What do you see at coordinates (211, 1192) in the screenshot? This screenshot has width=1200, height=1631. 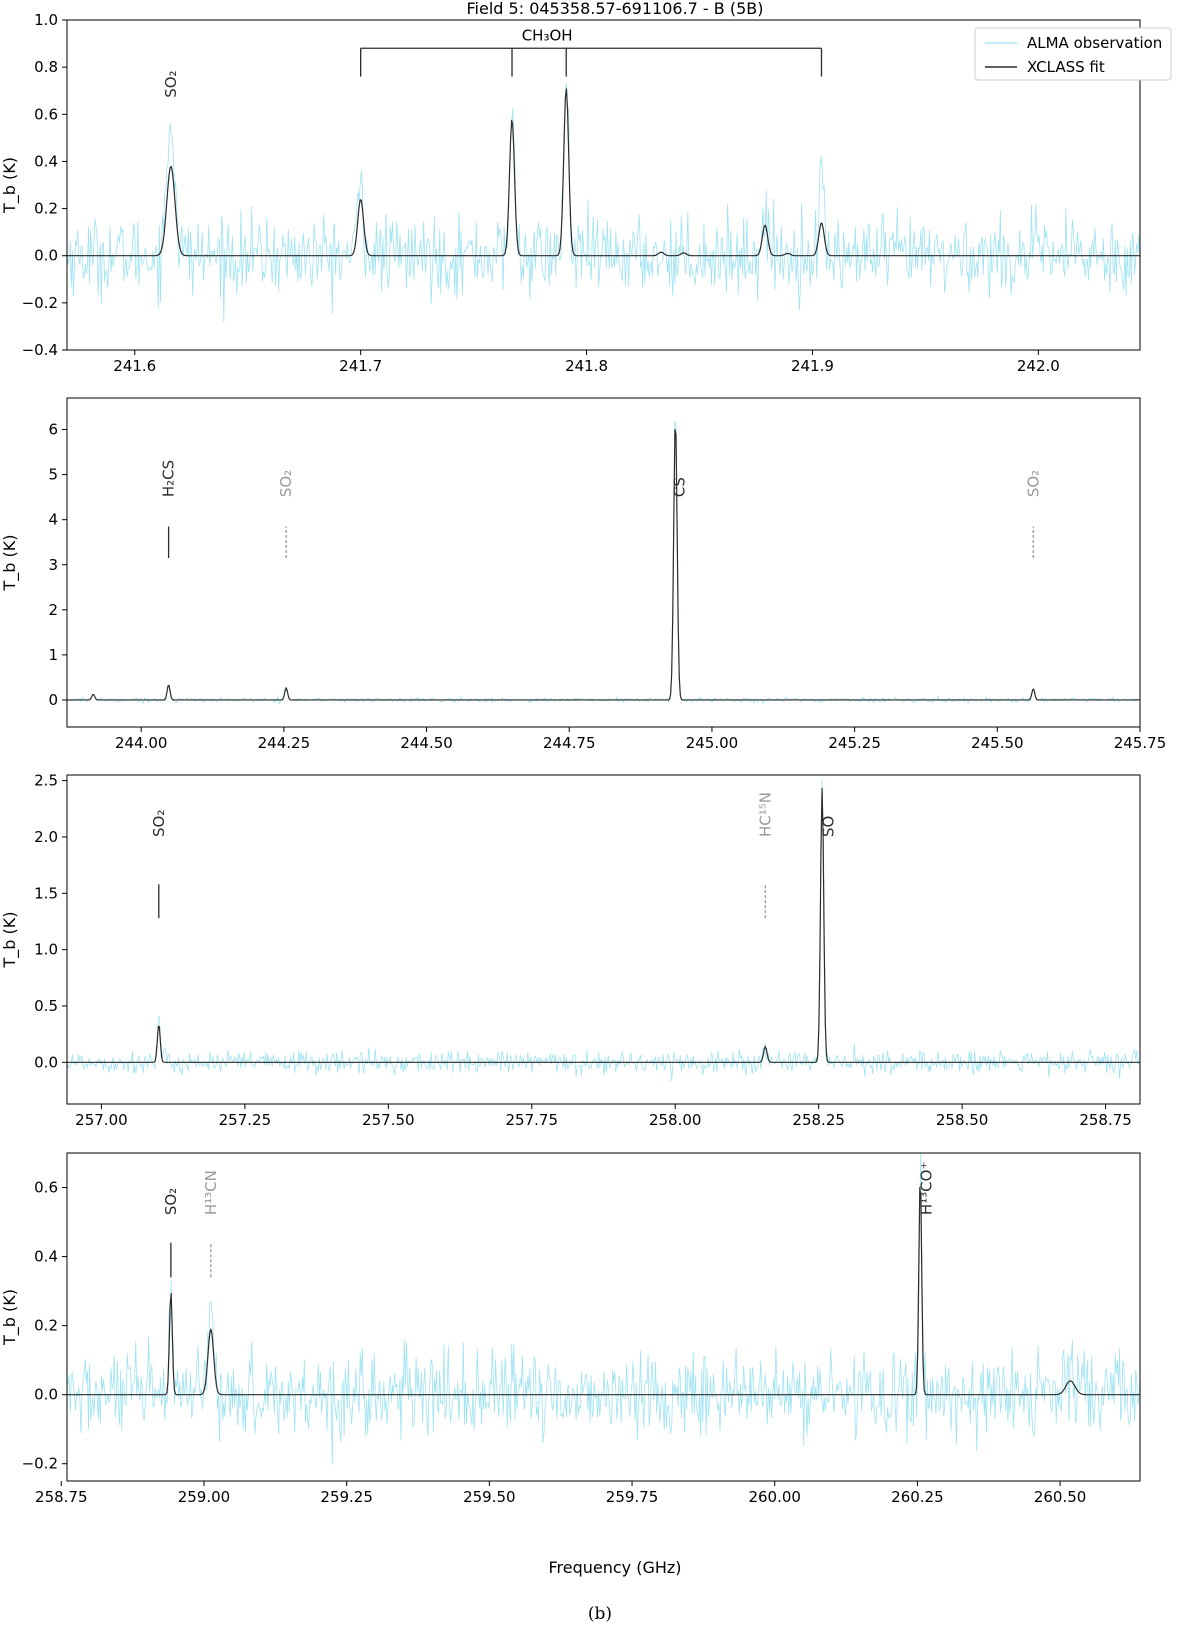 I see `line-id-label: H¹³CN` at bounding box center [211, 1192].